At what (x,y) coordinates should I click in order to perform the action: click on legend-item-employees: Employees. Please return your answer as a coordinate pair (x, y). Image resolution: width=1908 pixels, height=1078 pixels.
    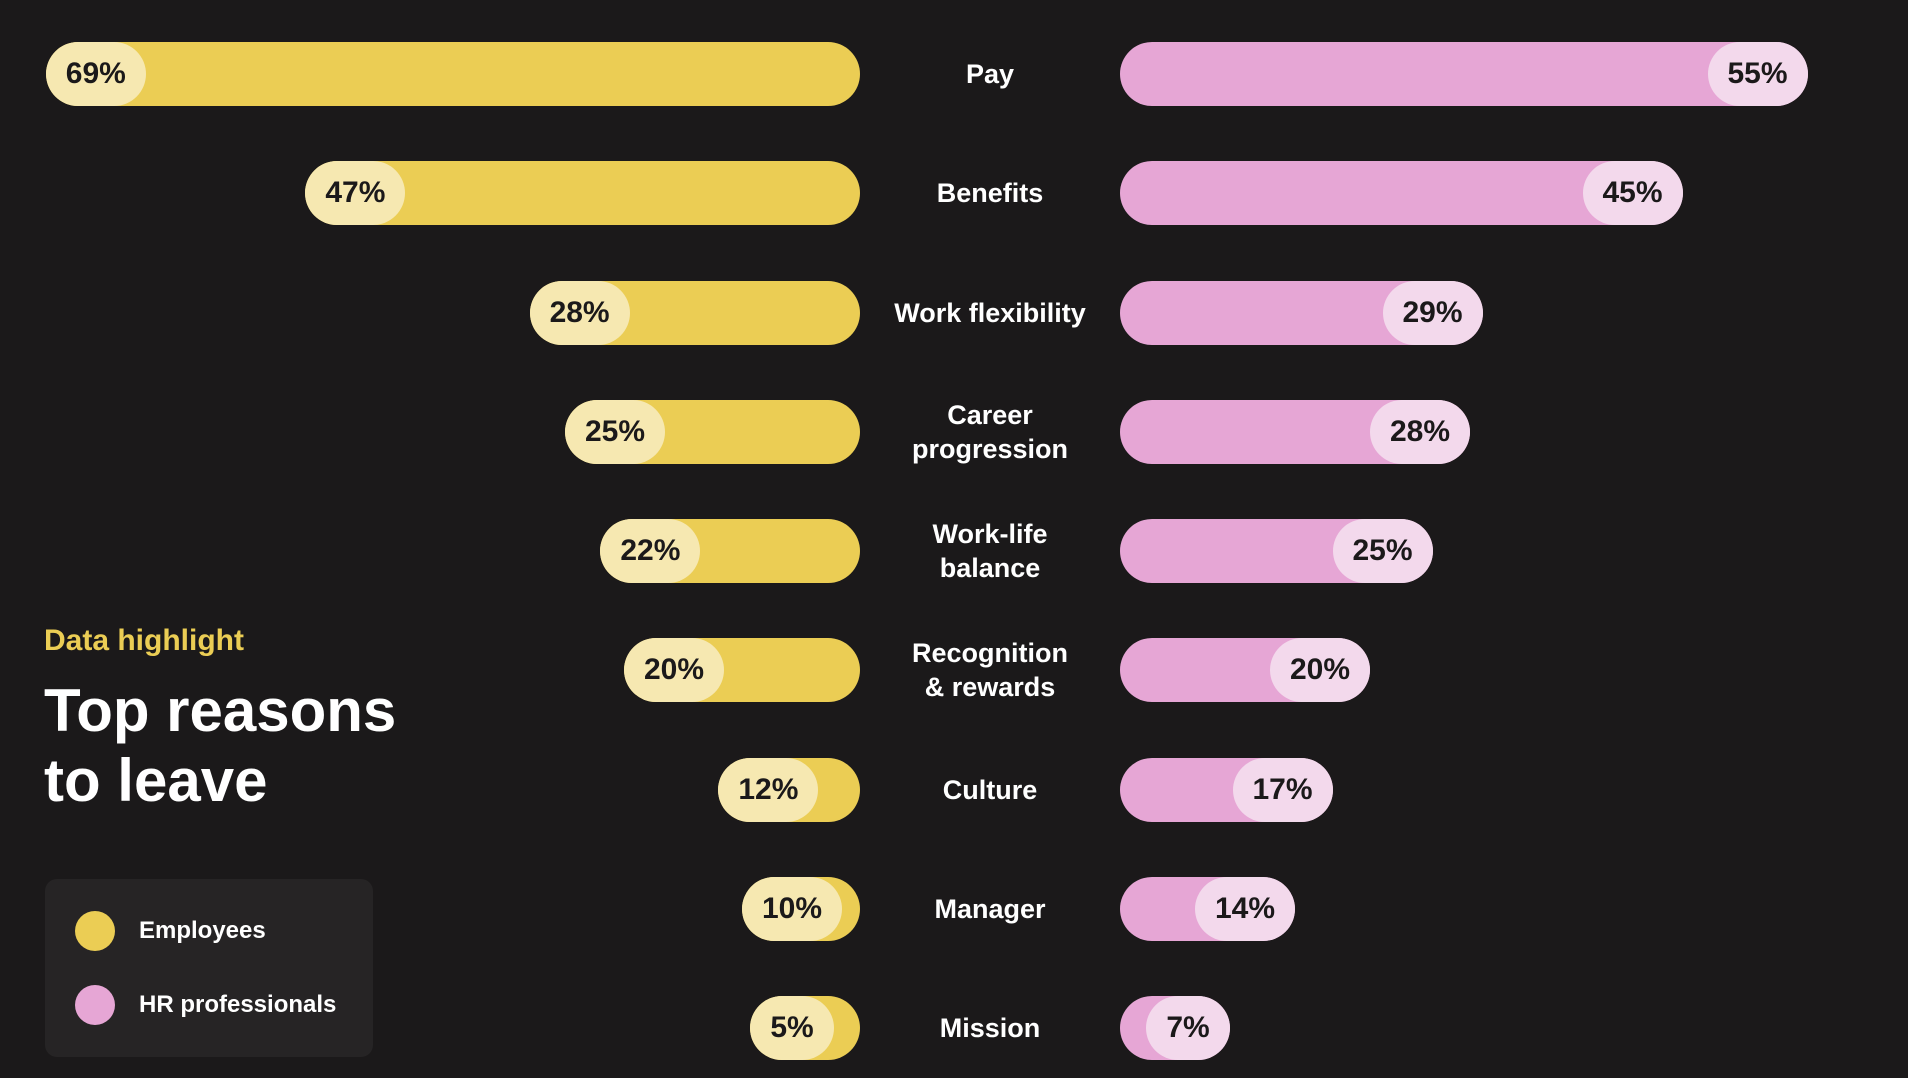
    Looking at the image, I should click on (170, 931).